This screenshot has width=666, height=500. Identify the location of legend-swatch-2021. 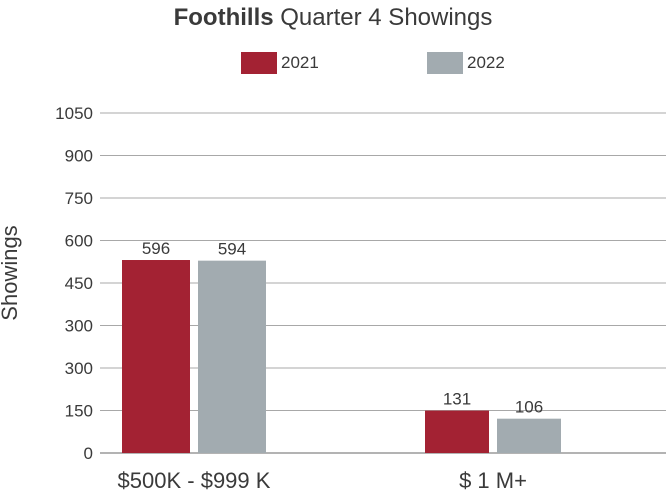
(259, 63).